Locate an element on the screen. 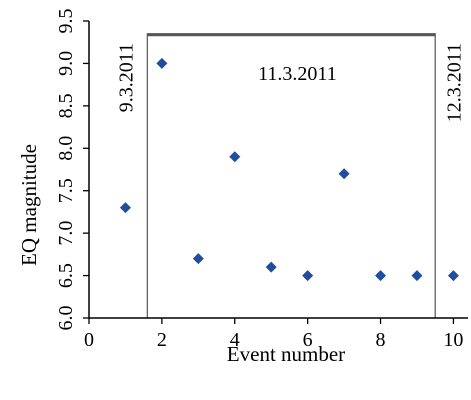 The height and width of the screenshot is (400, 471). y-tick-label: 9.5 is located at coordinates (66, 21).